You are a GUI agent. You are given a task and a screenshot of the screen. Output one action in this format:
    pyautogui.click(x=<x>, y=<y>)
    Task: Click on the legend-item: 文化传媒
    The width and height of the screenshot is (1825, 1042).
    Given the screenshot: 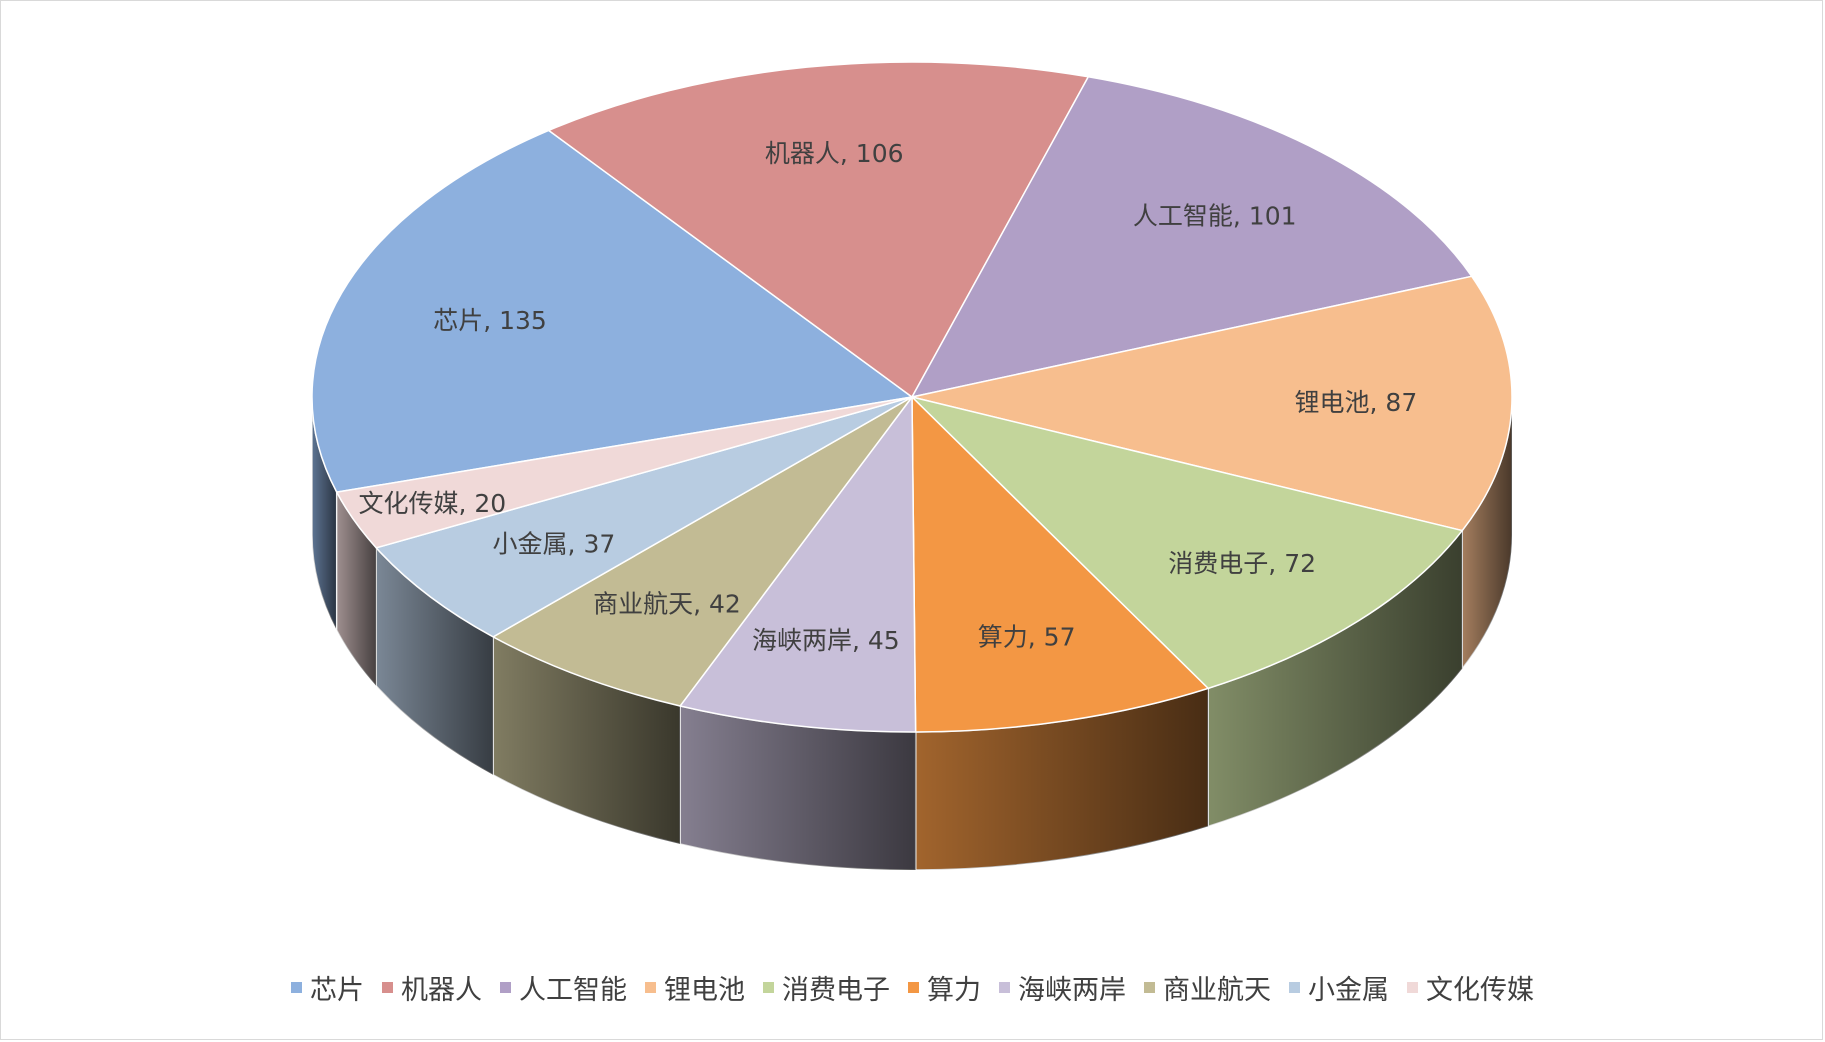 What is the action you would take?
    pyautogui.click(x=1470, y=987)
    